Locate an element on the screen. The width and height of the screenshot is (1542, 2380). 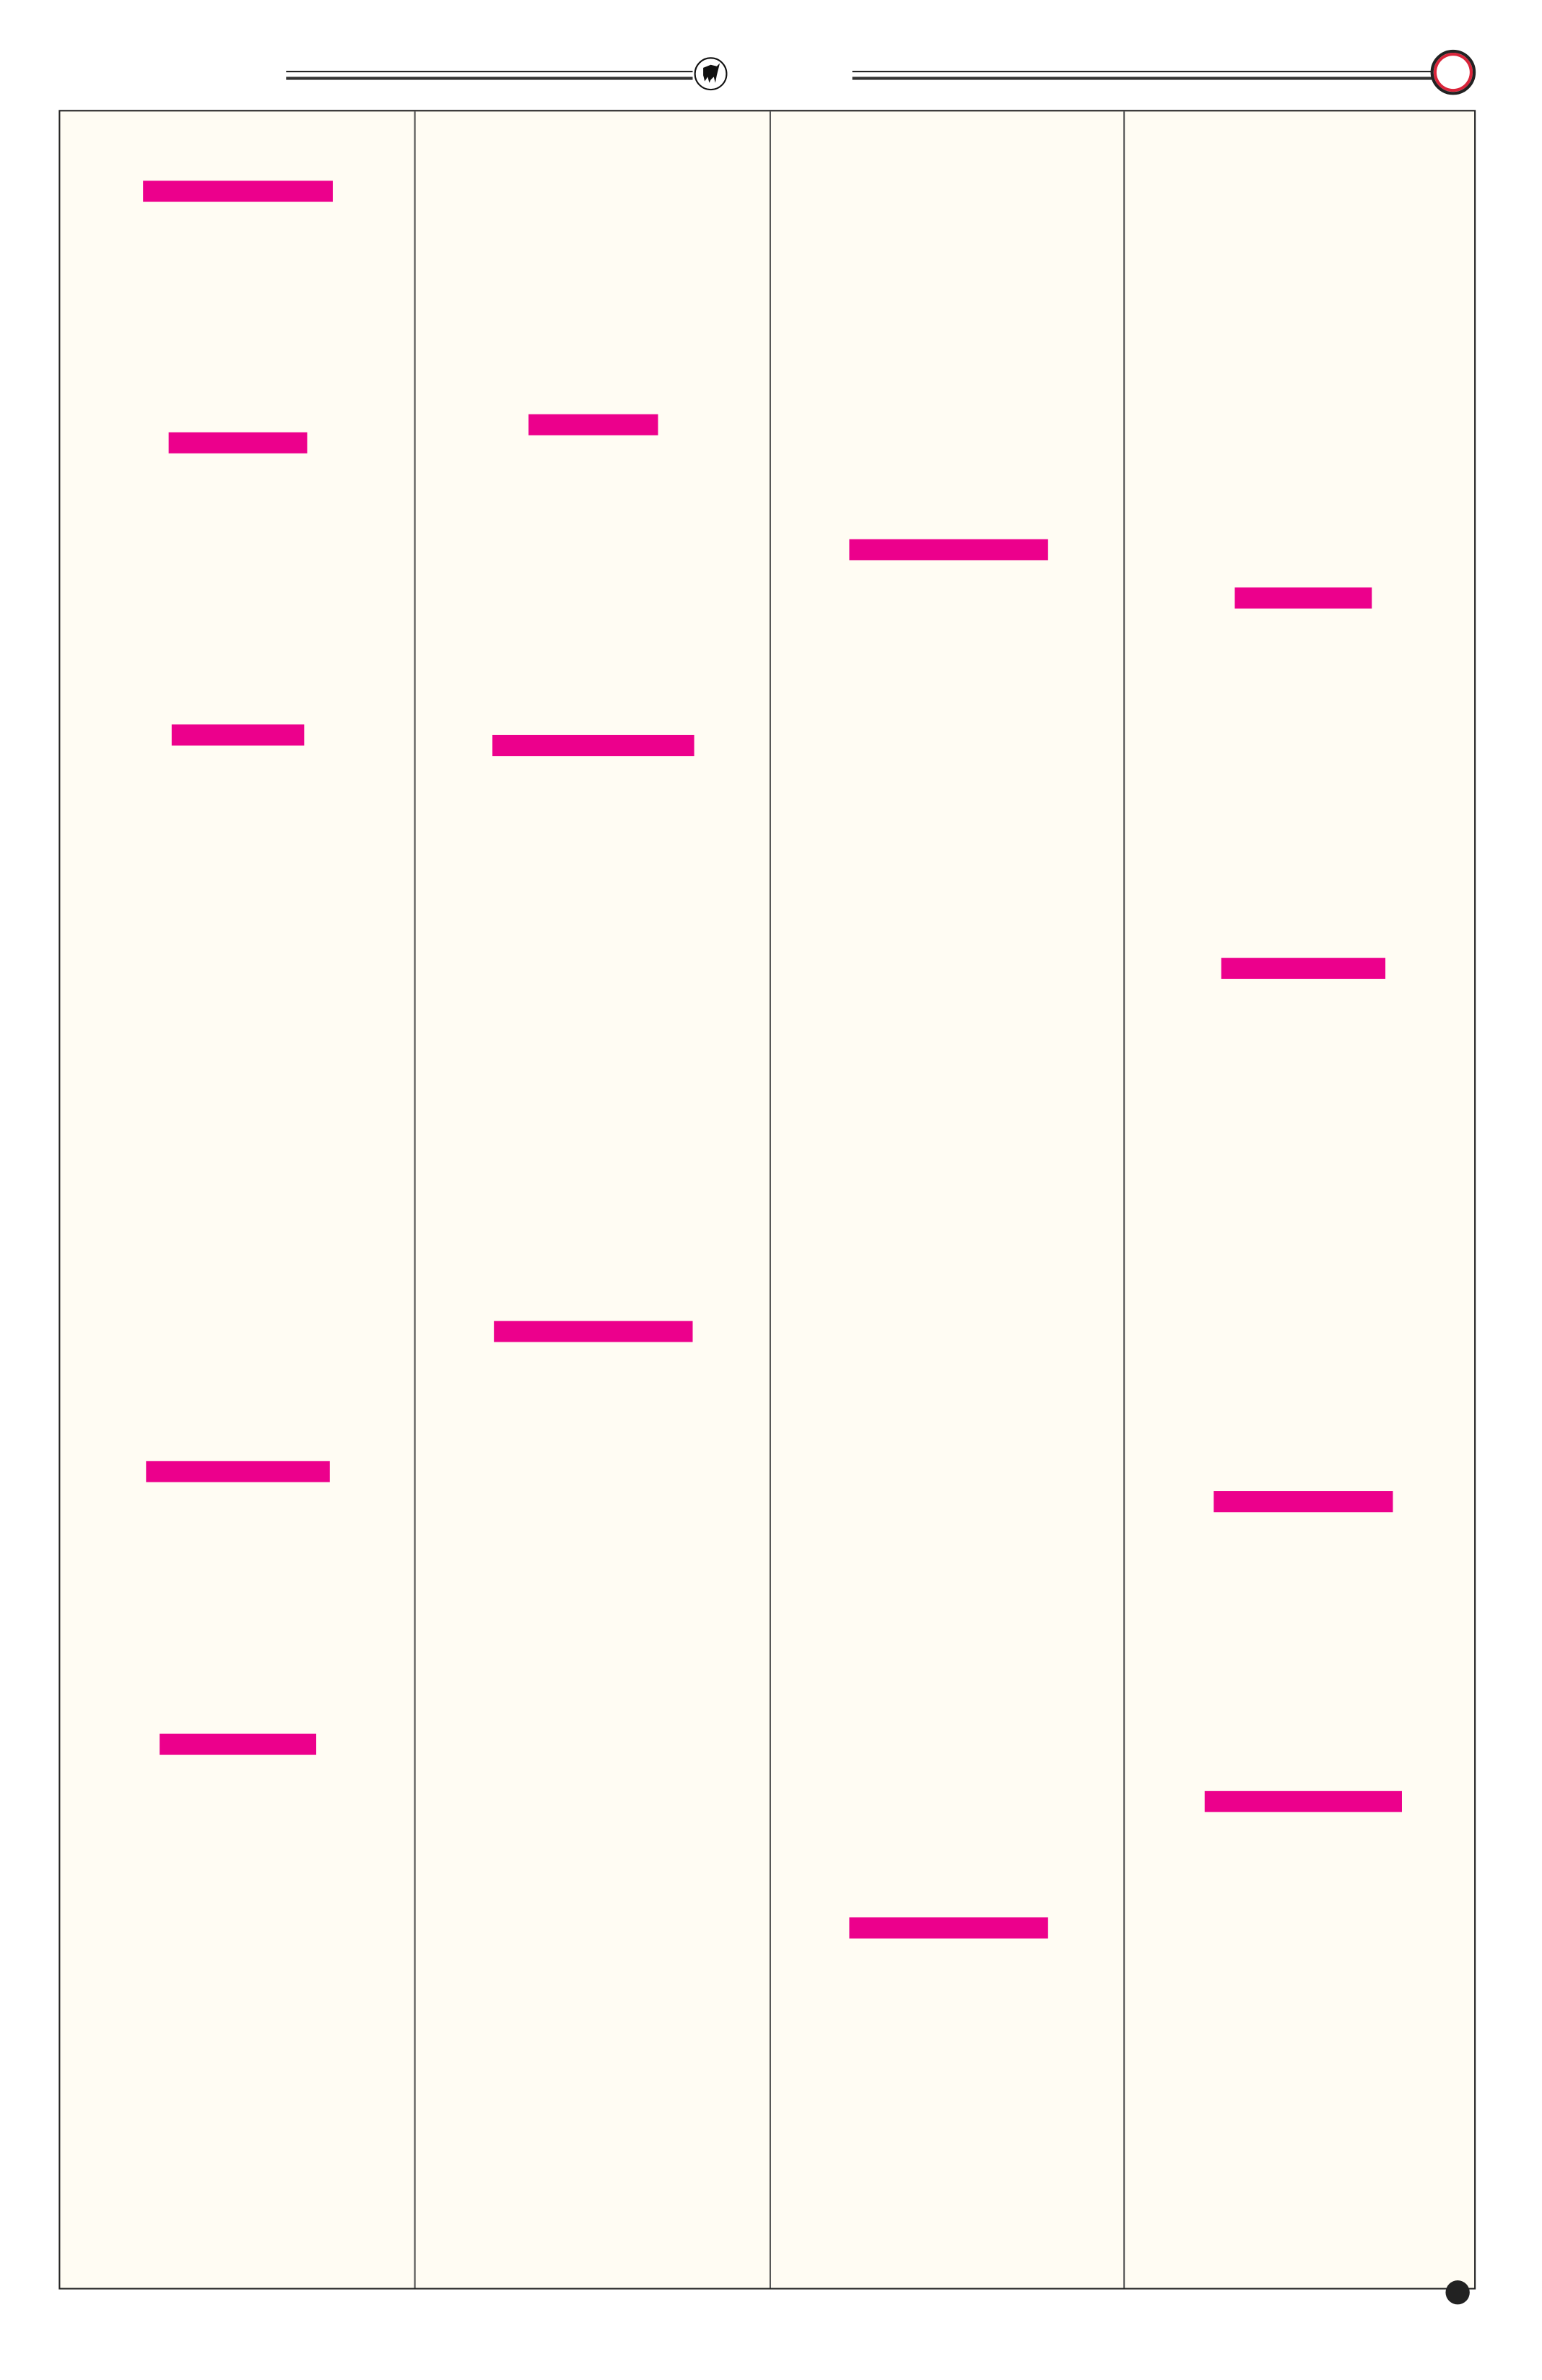
header-rule-right is located at coordinates (1143, 75).